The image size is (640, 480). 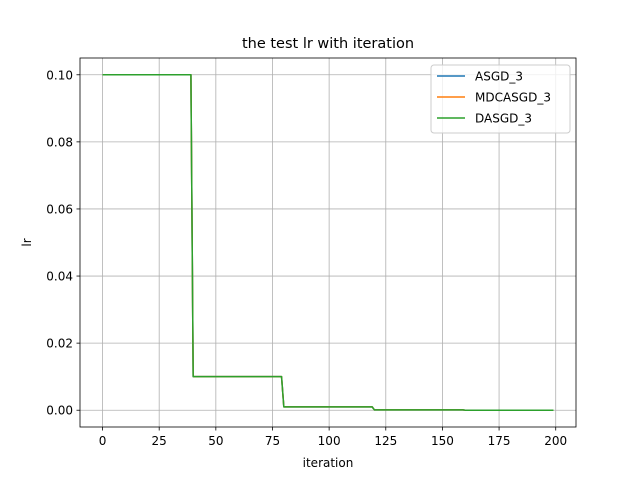 What do you see at coordinates (59, 209) in the screenshot?
I see `y-tick-label: 0.06` at bounding box center [59, 209].